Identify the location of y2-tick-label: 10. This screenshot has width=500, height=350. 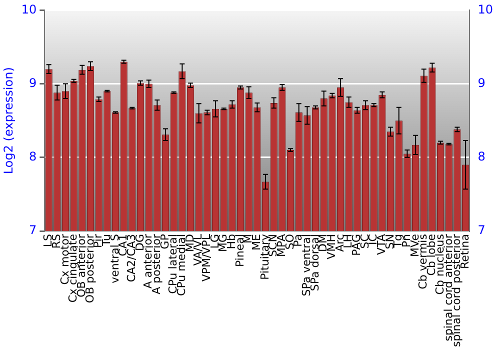
(486, 9).